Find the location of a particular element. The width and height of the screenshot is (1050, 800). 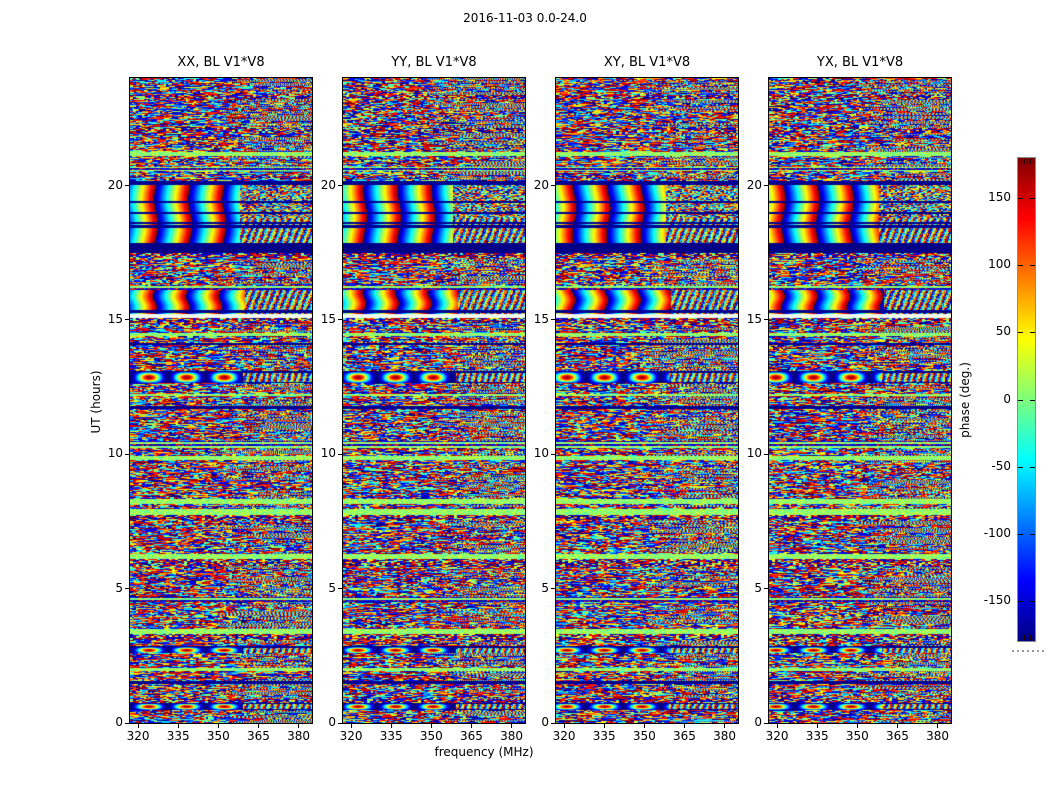

colorbar-gradient is located at coordinates (1026, 399).